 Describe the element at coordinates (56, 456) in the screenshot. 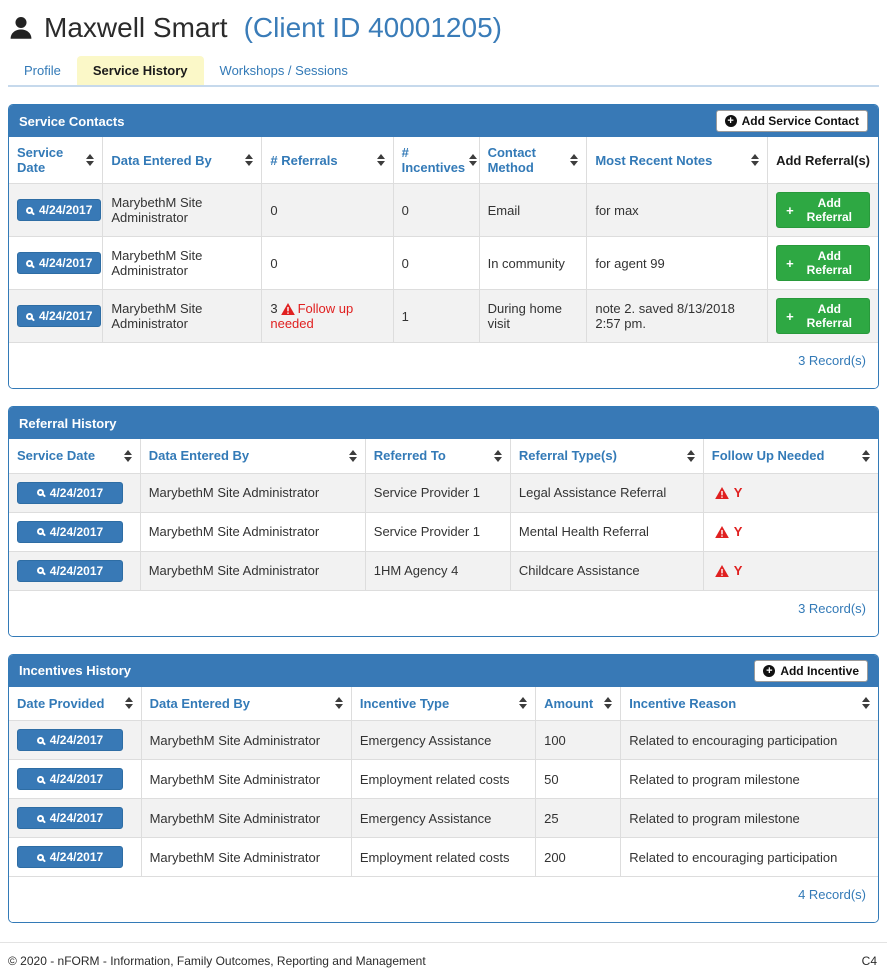

I see `column-label: Service Date` at that location.